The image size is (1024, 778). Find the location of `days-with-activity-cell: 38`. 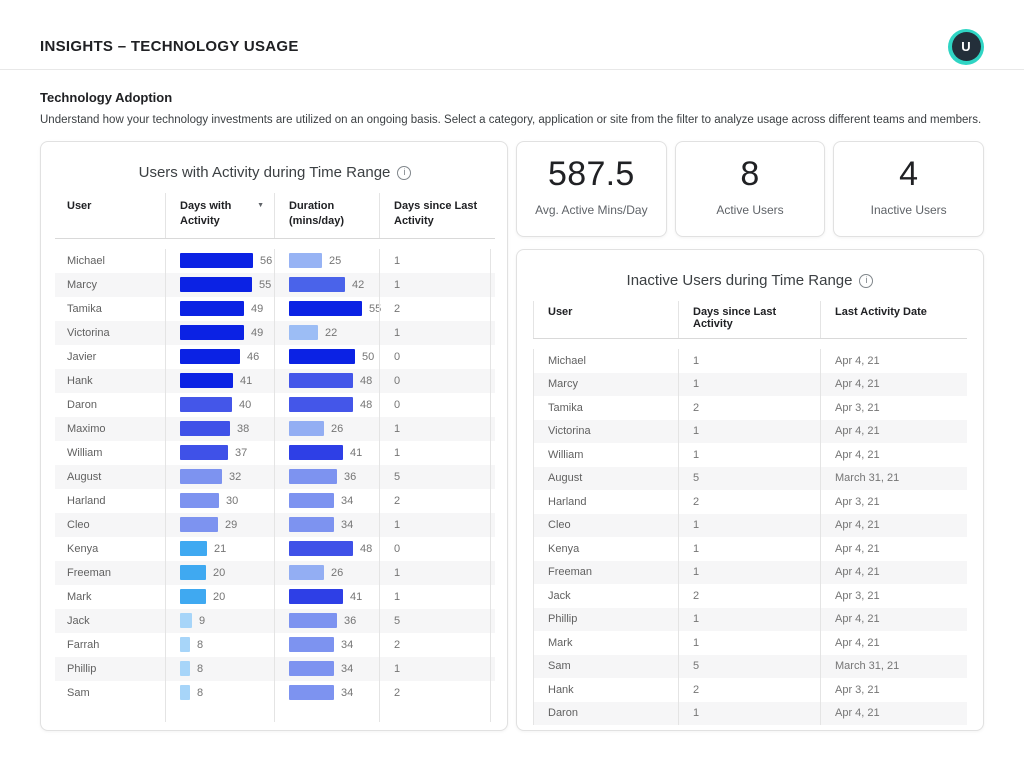

days-with-activity-cell: 38 is located at coordinates (219, 428).